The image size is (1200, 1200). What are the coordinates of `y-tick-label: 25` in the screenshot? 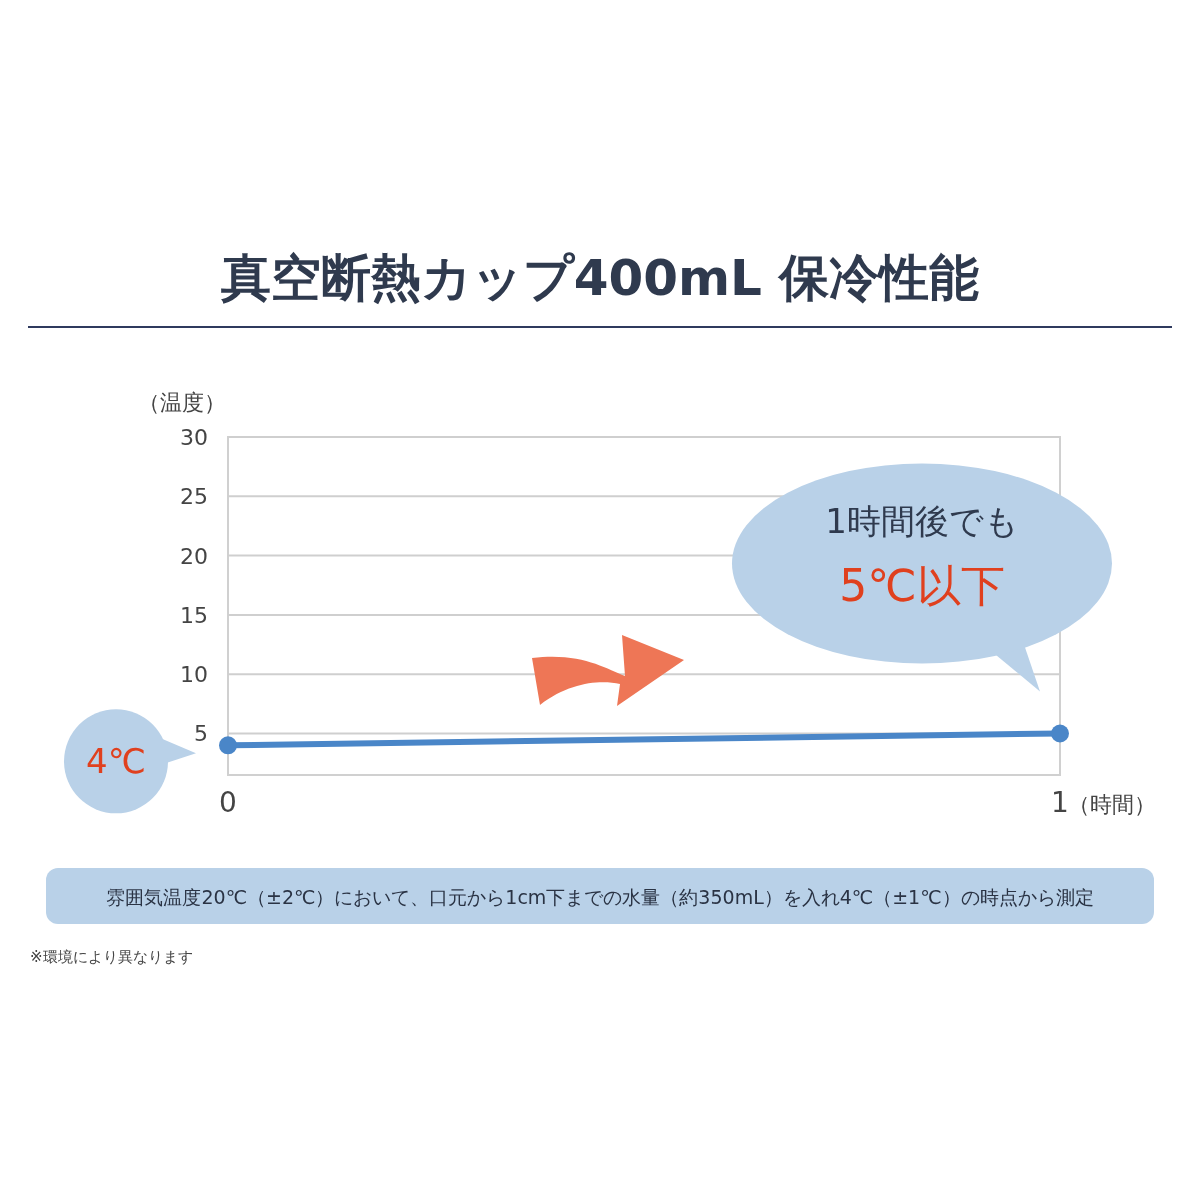 It's located at (194, 497).